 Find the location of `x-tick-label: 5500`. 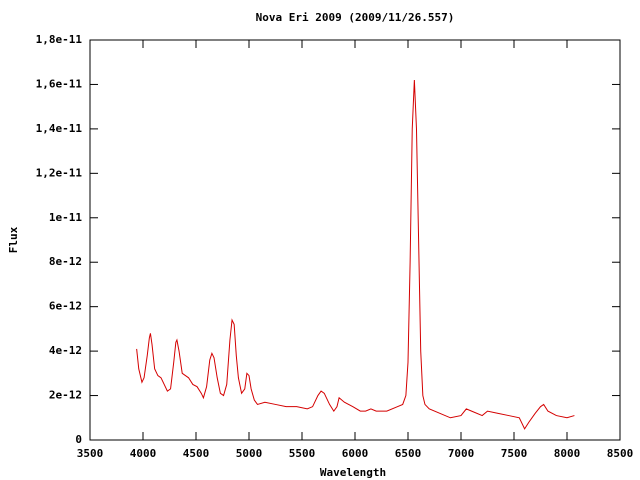

x-tick-label: 5500 is located at coordinates (302, 453).